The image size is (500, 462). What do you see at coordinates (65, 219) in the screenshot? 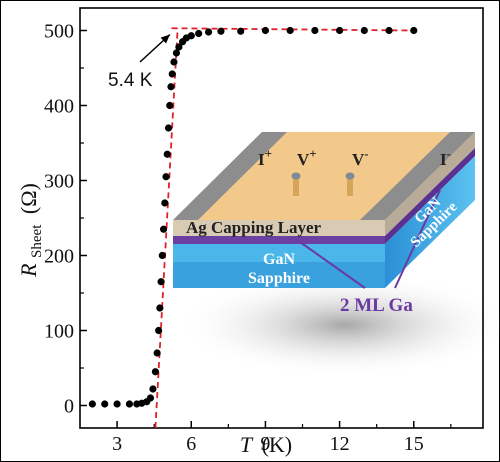
I see `y-axis: 0 100 200 300 400 500` at bounding box center [65, 219].